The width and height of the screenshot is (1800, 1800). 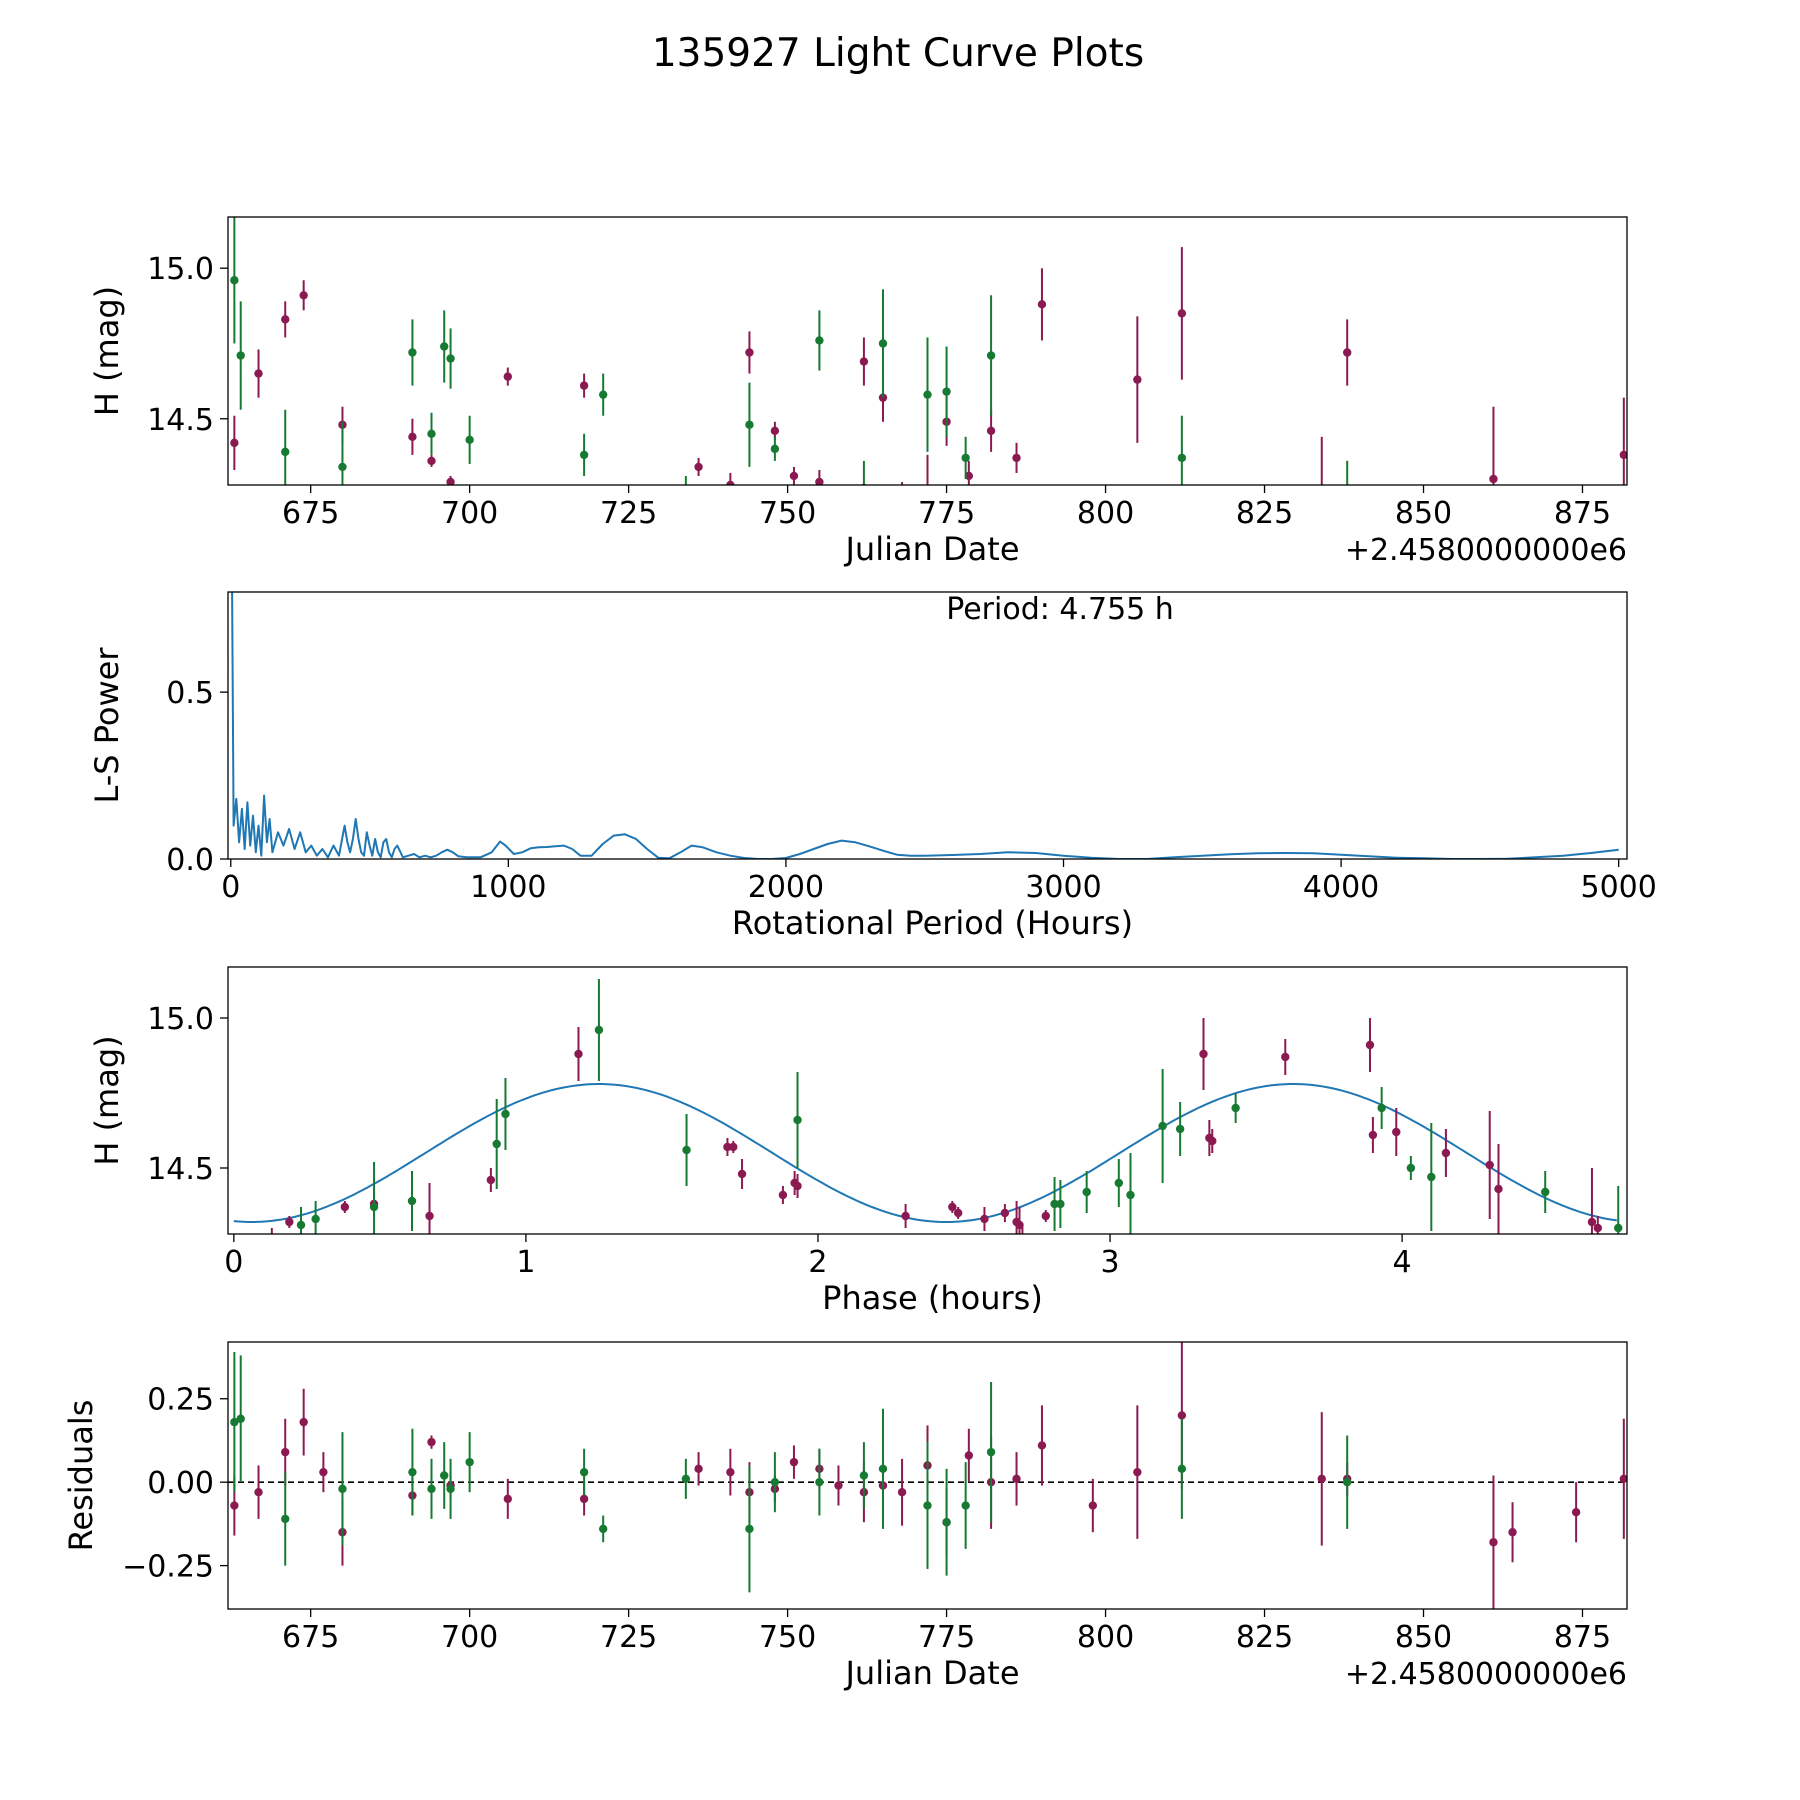 I want to click on x-tick-label: 2000, so click(x=786, y=887).